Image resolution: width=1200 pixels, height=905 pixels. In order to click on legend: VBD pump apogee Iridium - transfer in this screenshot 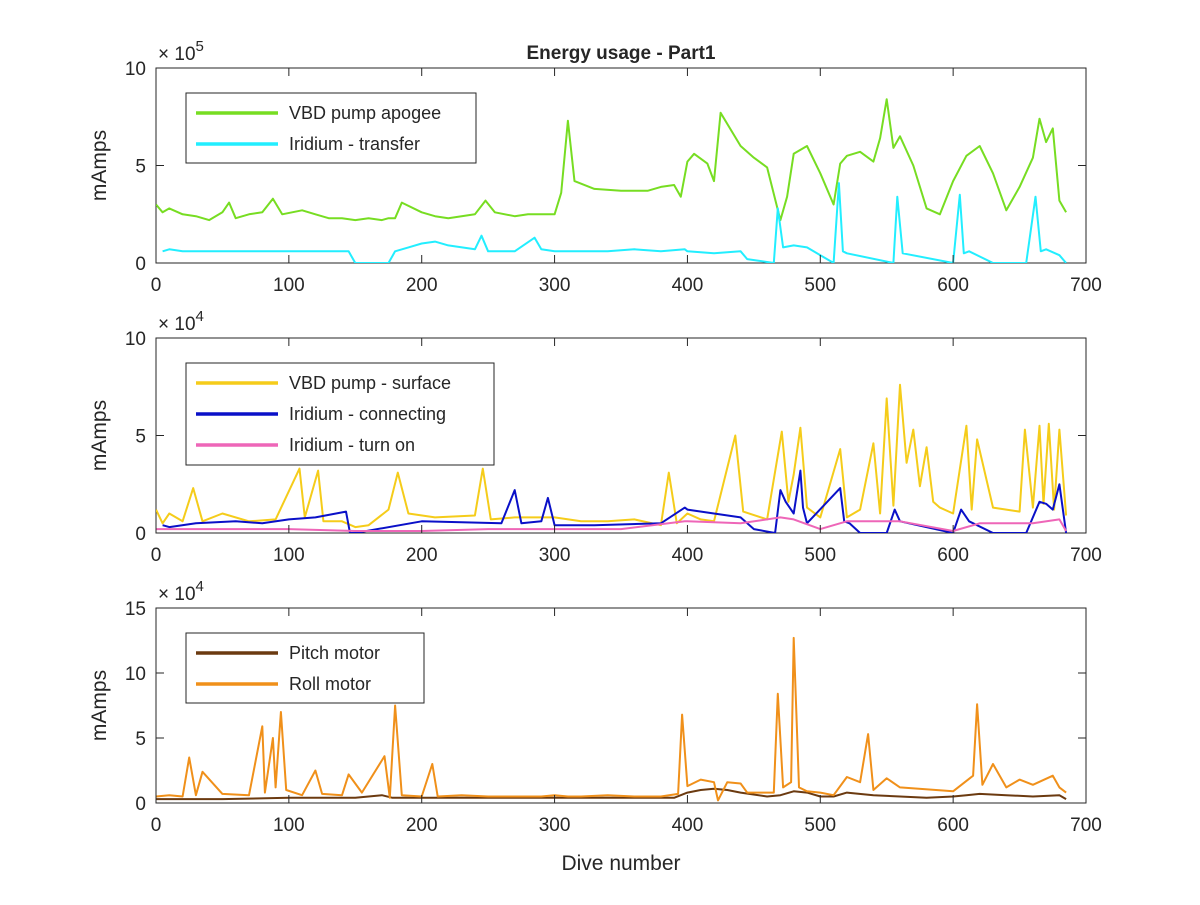, I will do `click(331, 128)`.